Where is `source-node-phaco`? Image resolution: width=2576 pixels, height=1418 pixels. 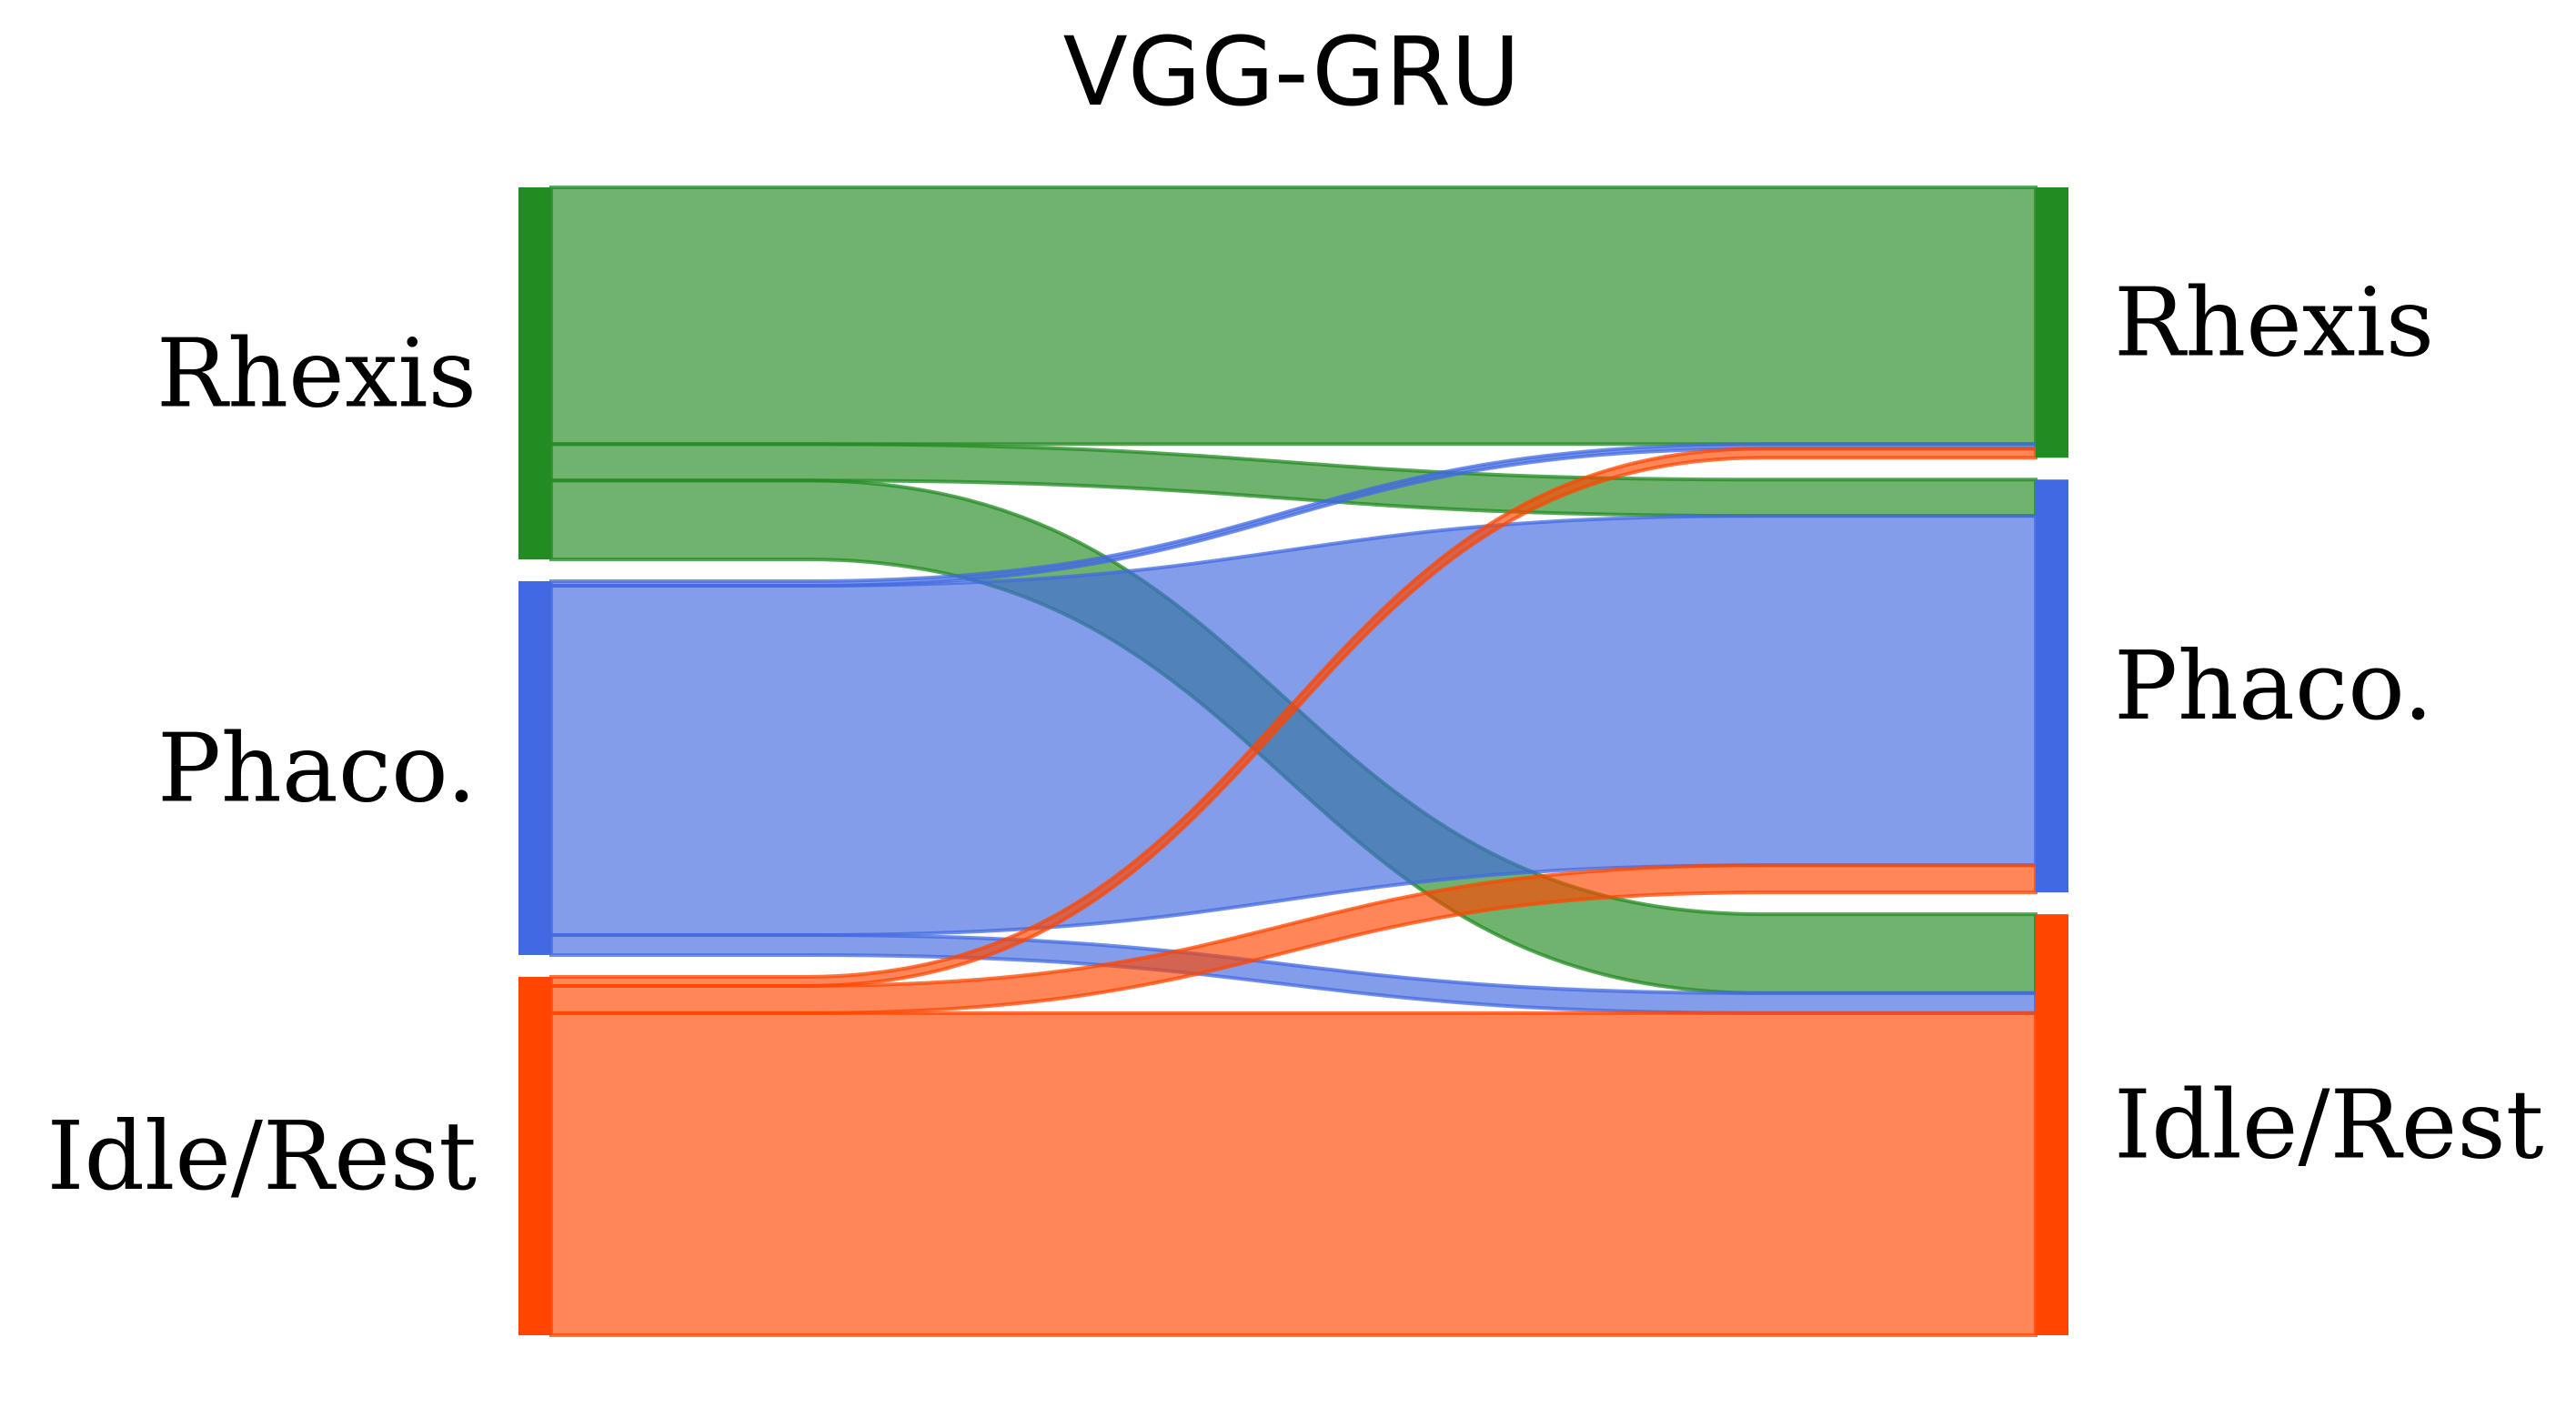 source-node-phaco is located at coordinates (534, 767).